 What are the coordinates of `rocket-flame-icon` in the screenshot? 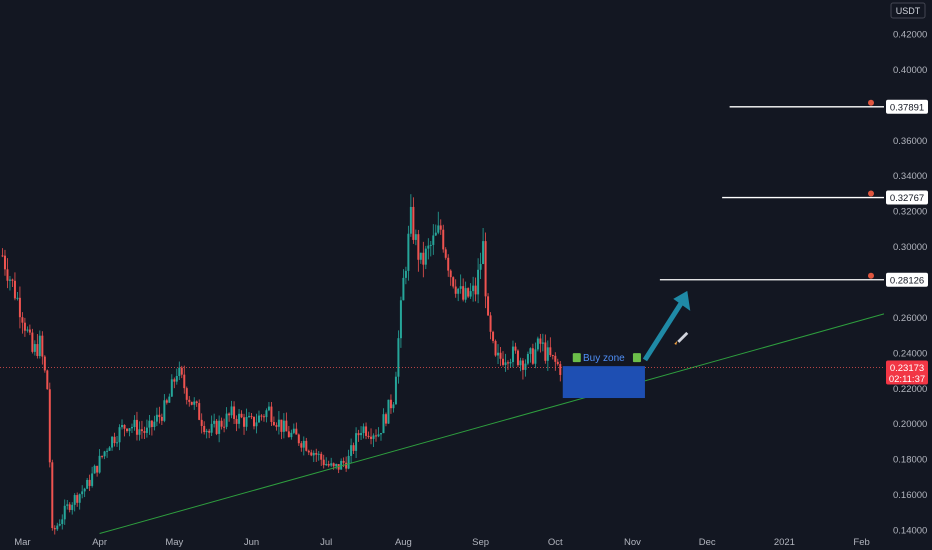 It's located at (676, 342).